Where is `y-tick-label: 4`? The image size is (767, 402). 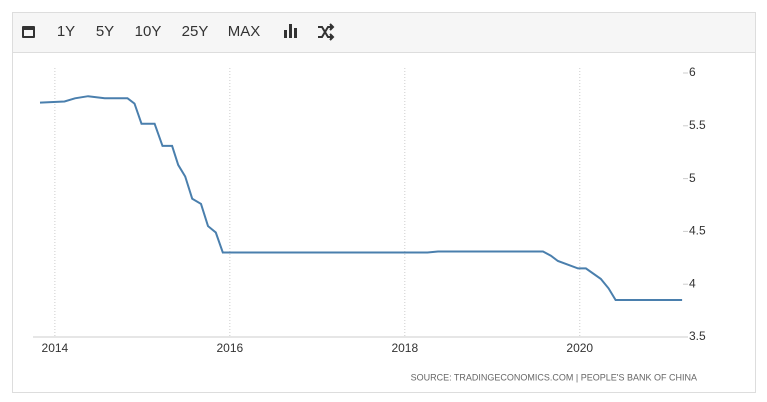
y-tick-label: 4 is located at coordinates (692, 283).